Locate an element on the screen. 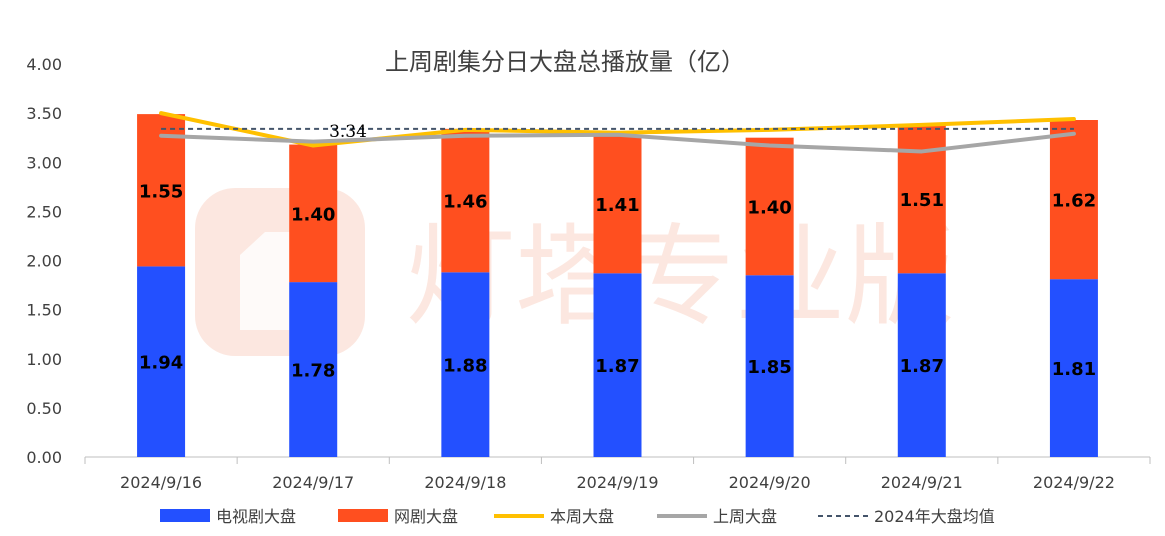 The width and height of the screenshot is (1165, 536). lines is located at coordinates (617, 132).